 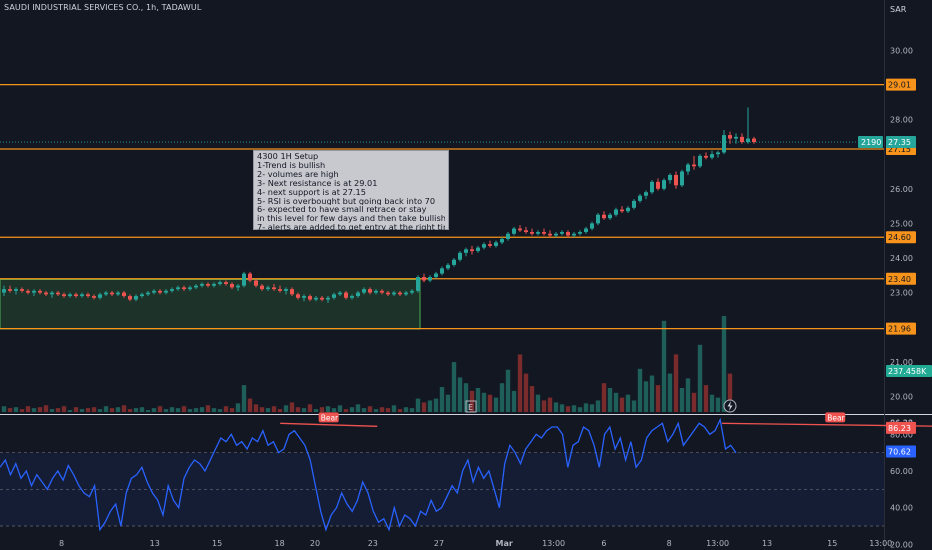 What do you see at coordinates (899, 142) in the screenshot?
I see `last-price-label: 27.35` at bounding box center [899, 142].